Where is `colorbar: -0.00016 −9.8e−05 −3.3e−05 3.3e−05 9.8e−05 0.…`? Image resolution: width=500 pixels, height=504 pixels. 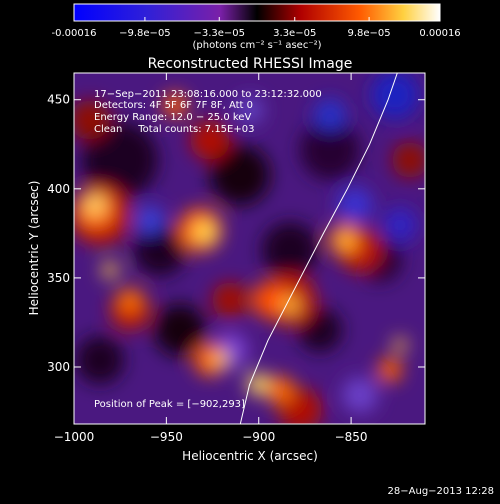 colorbar: -0.00016 −9.8e−05 −3.3e−05 3.3e−05 9.8e−05 0.… is located at coordinates (256, 27).